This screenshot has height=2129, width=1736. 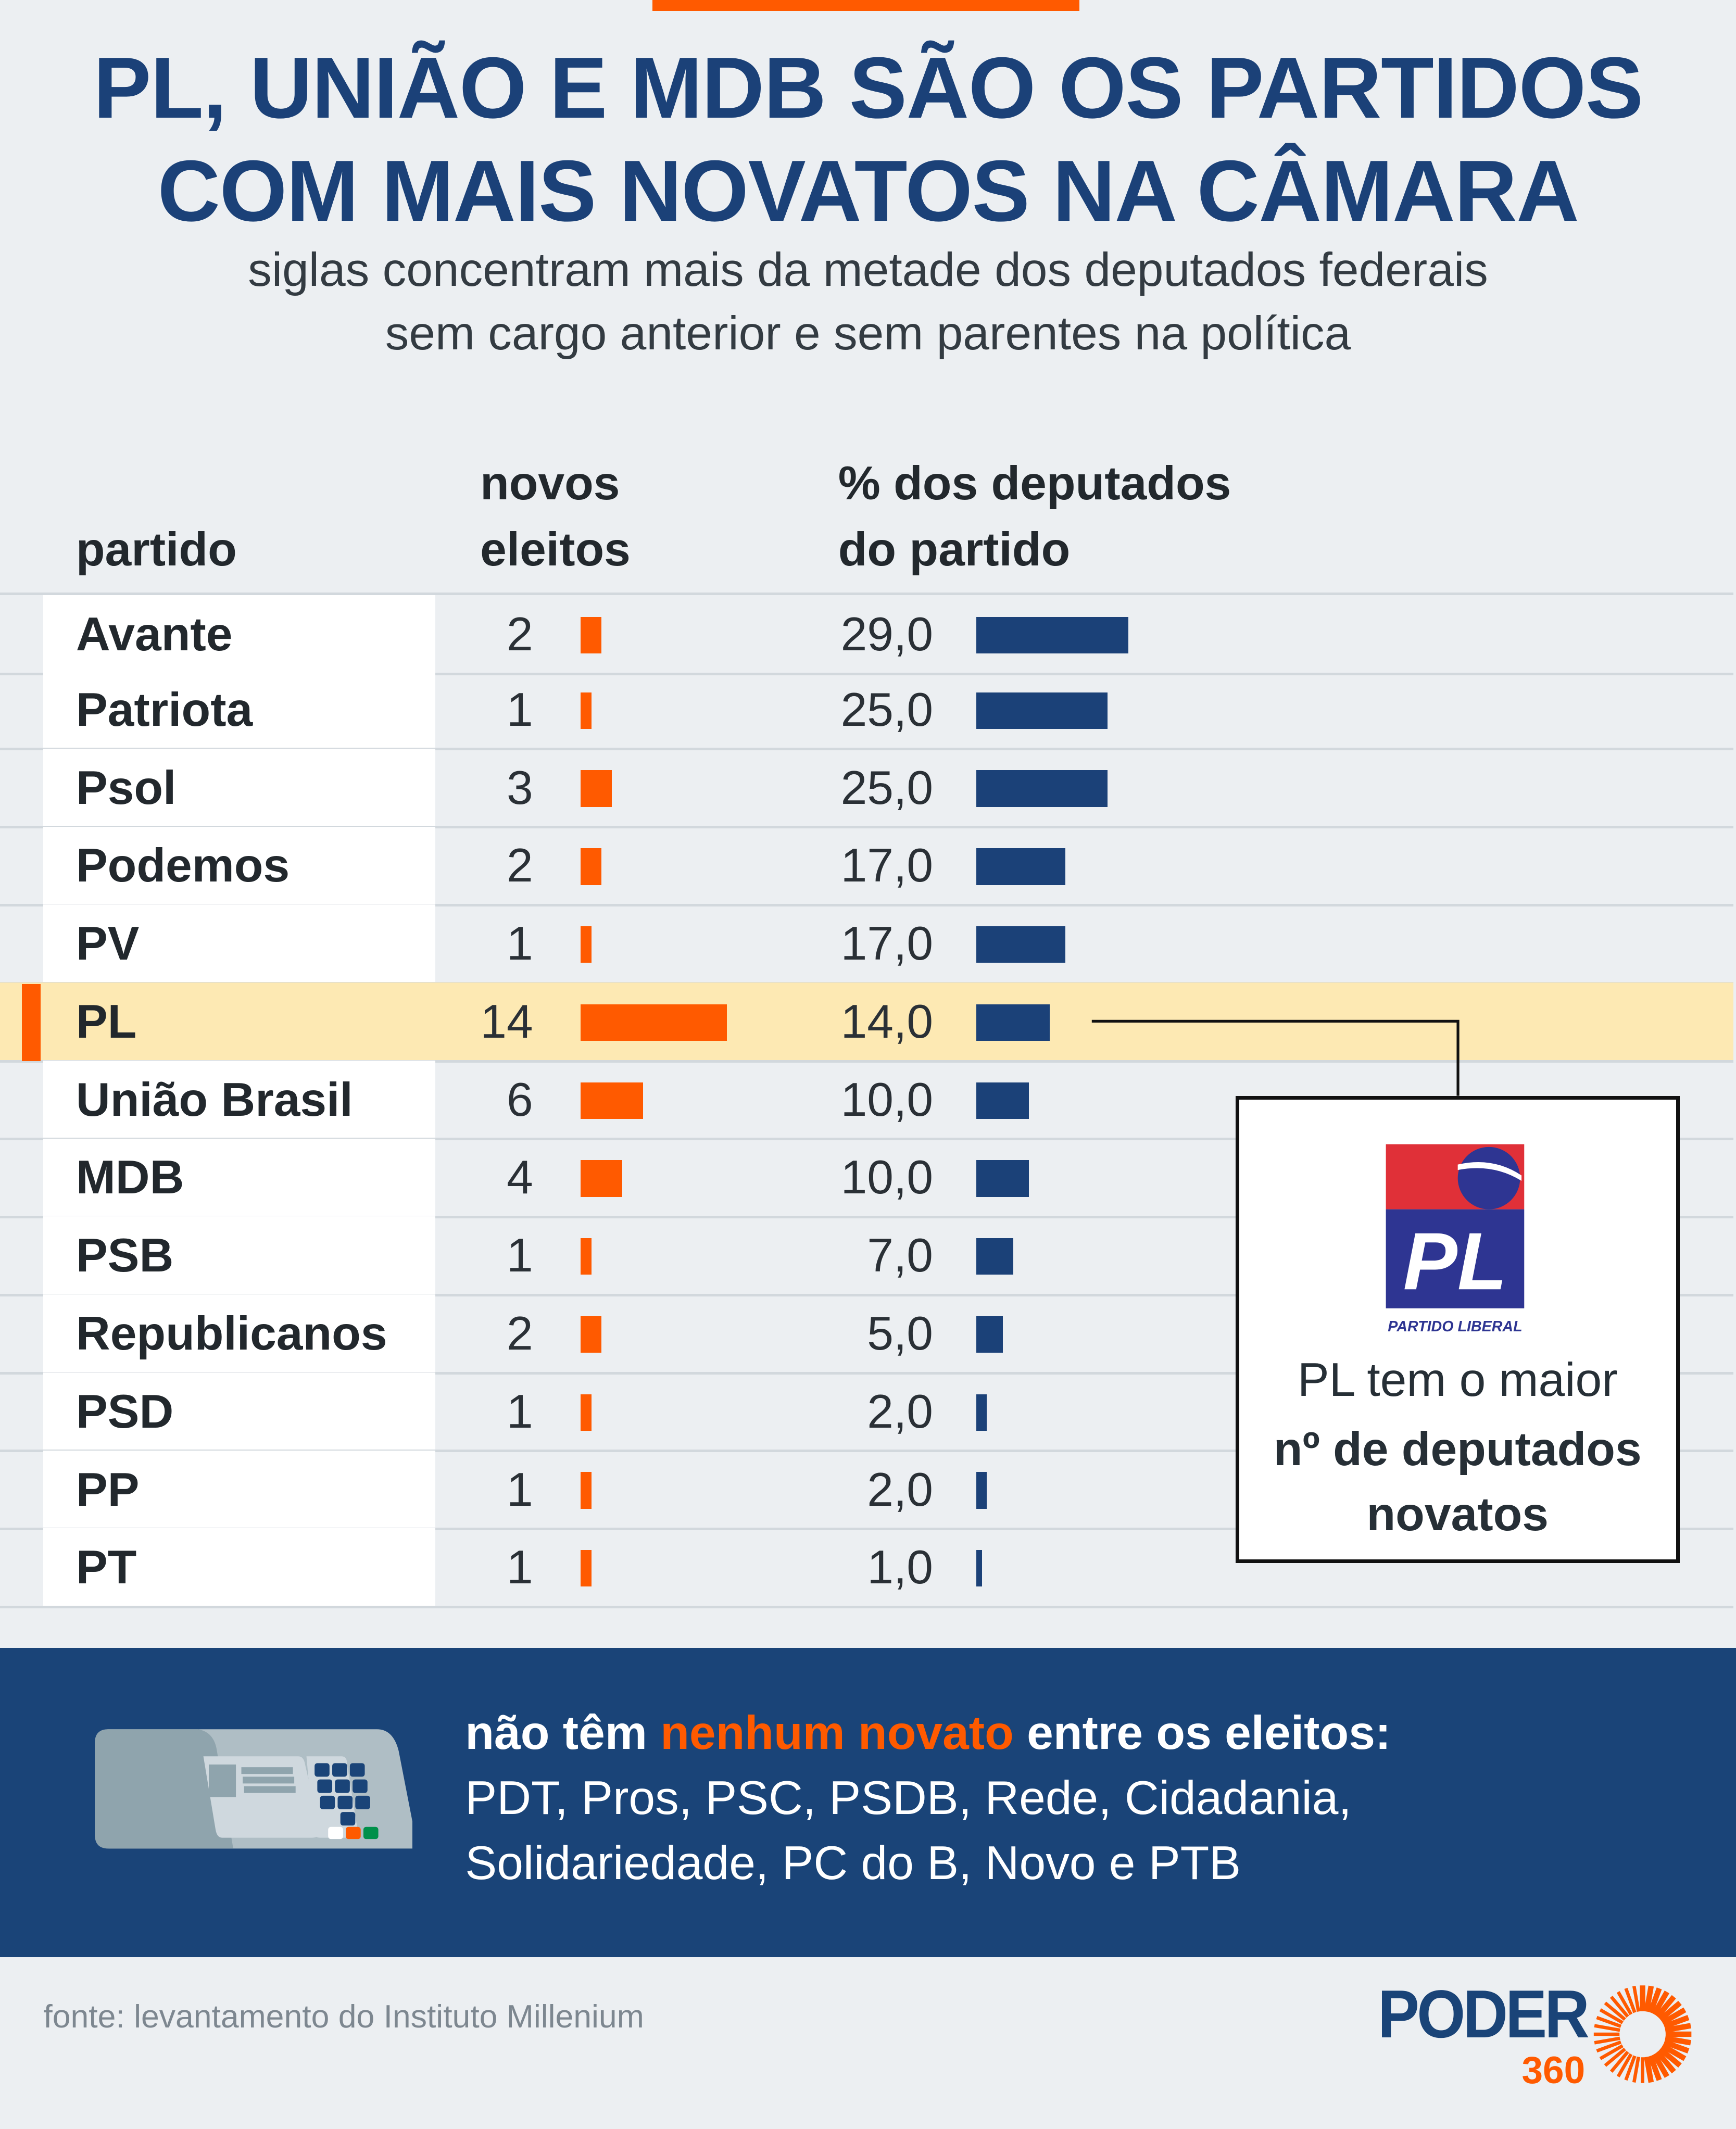 I want to click on callout-line-3: novatos, so click(x=1457, y=1514).